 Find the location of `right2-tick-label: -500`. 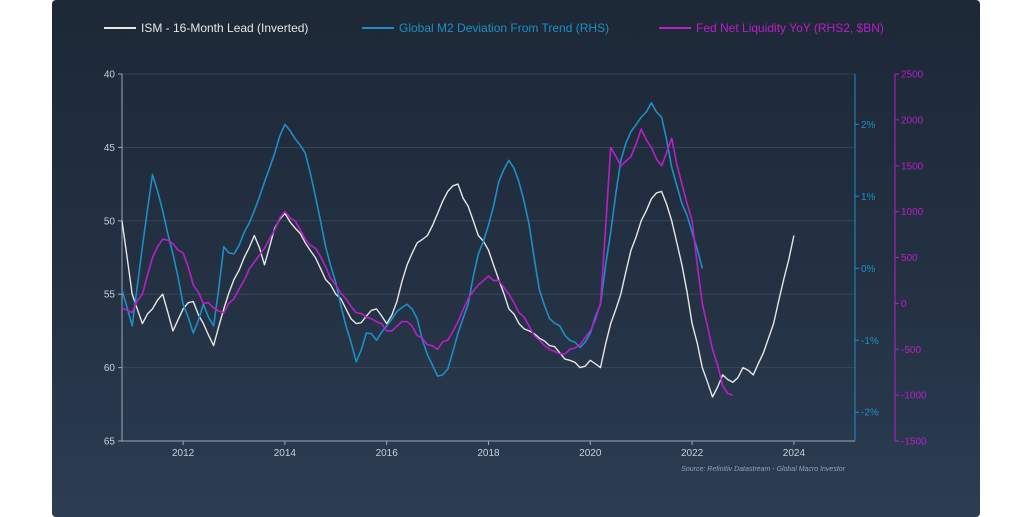

right2-tick-label: -500 is located at coordinates (911, 350).